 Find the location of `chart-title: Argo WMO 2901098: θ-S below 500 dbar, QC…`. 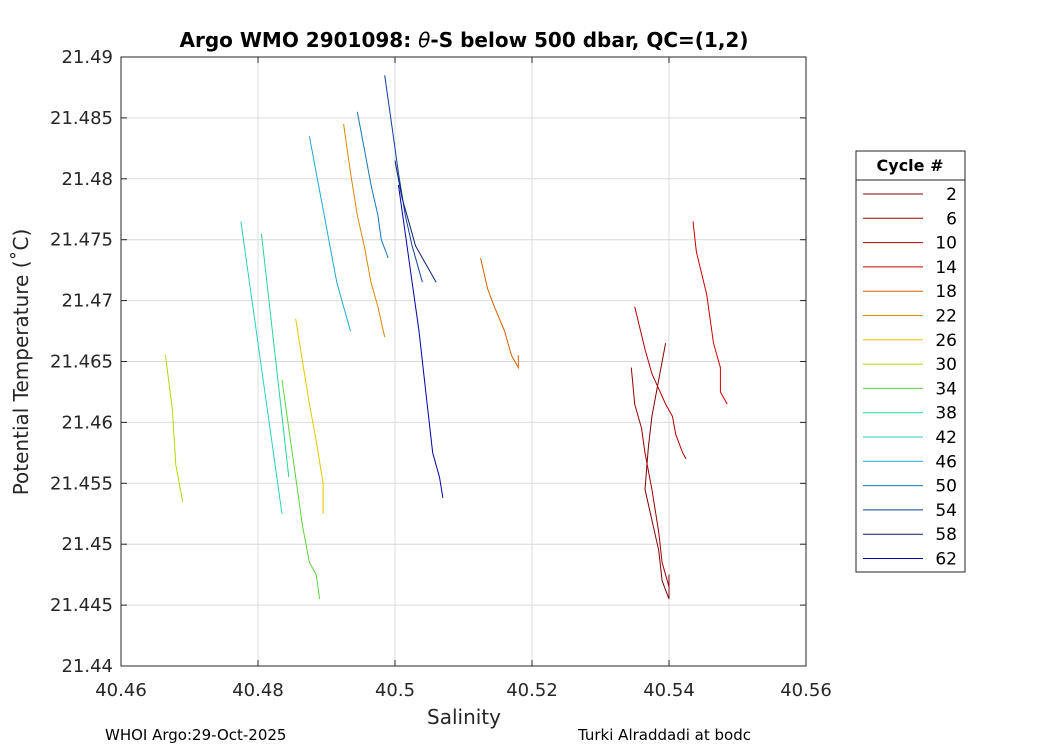

chart-title: Argo WMO 2901098: θ-S below 500 dbar, QC… is located at coordinates (464, 40).